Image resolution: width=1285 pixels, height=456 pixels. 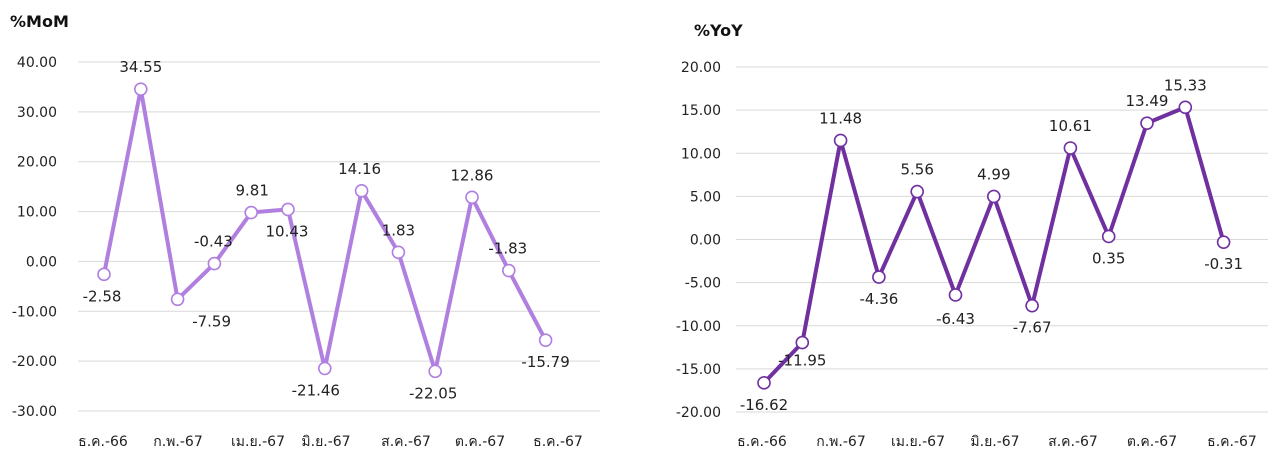 What do you see at coordinates (1032, 328) in the screenshot?
I see `yoy-data-label: -7.67` at bounding box center [1032, 328].